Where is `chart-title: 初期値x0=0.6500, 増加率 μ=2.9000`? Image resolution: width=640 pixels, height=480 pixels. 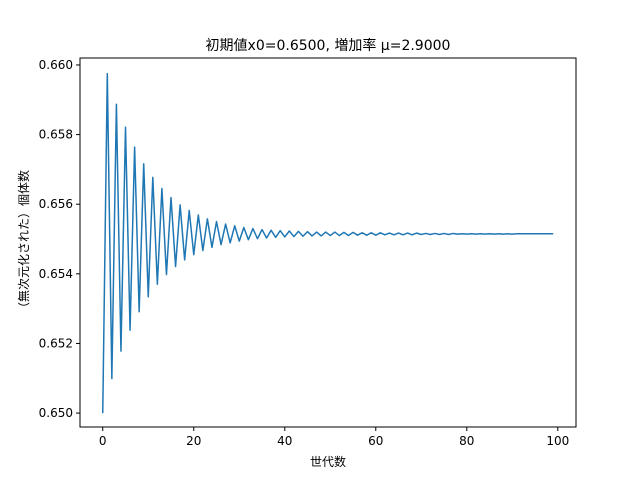
chart-title: 初期値x0=0.6500, 増加率 μ=2.9000 is located at coordinates (328, 45).